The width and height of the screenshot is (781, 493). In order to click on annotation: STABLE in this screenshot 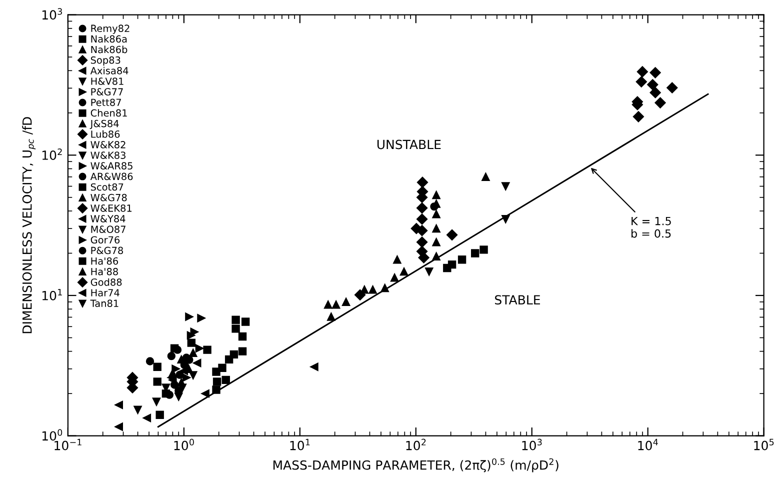, I will do `click(517, 300)`.